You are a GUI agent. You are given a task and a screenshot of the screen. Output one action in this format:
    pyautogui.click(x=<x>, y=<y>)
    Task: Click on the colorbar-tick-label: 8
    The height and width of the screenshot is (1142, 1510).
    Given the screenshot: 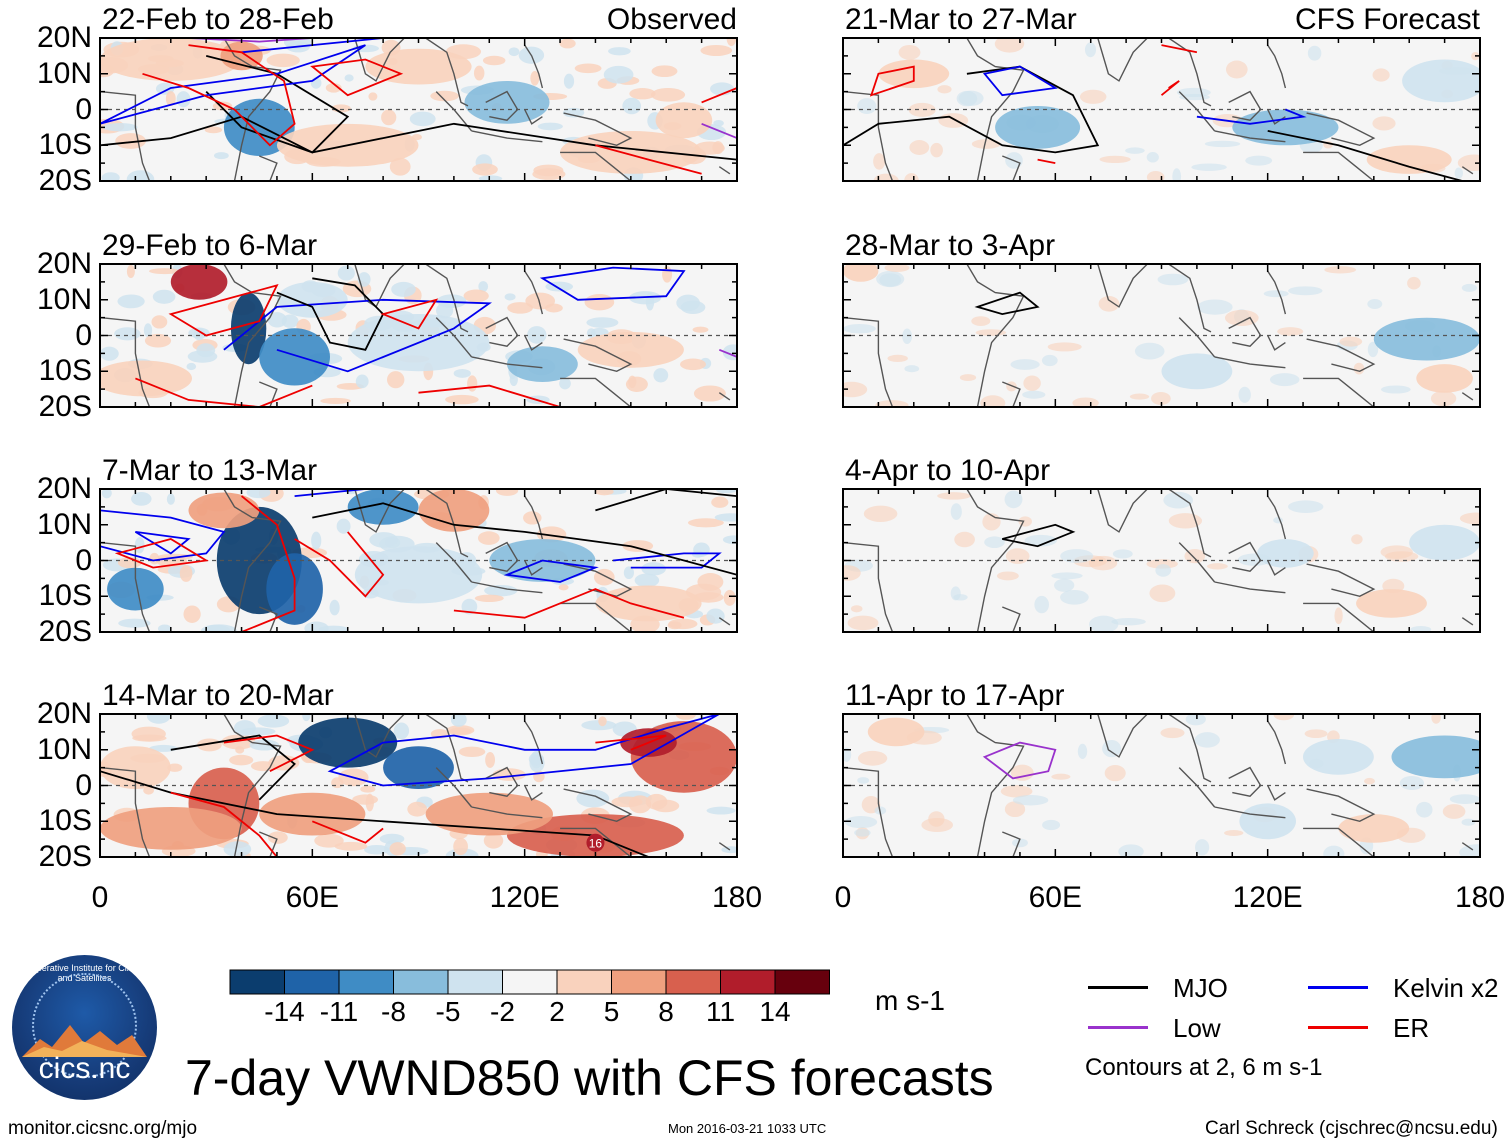 What is the action you would take?
    pyautogui.click(x=666, y=1011)
    